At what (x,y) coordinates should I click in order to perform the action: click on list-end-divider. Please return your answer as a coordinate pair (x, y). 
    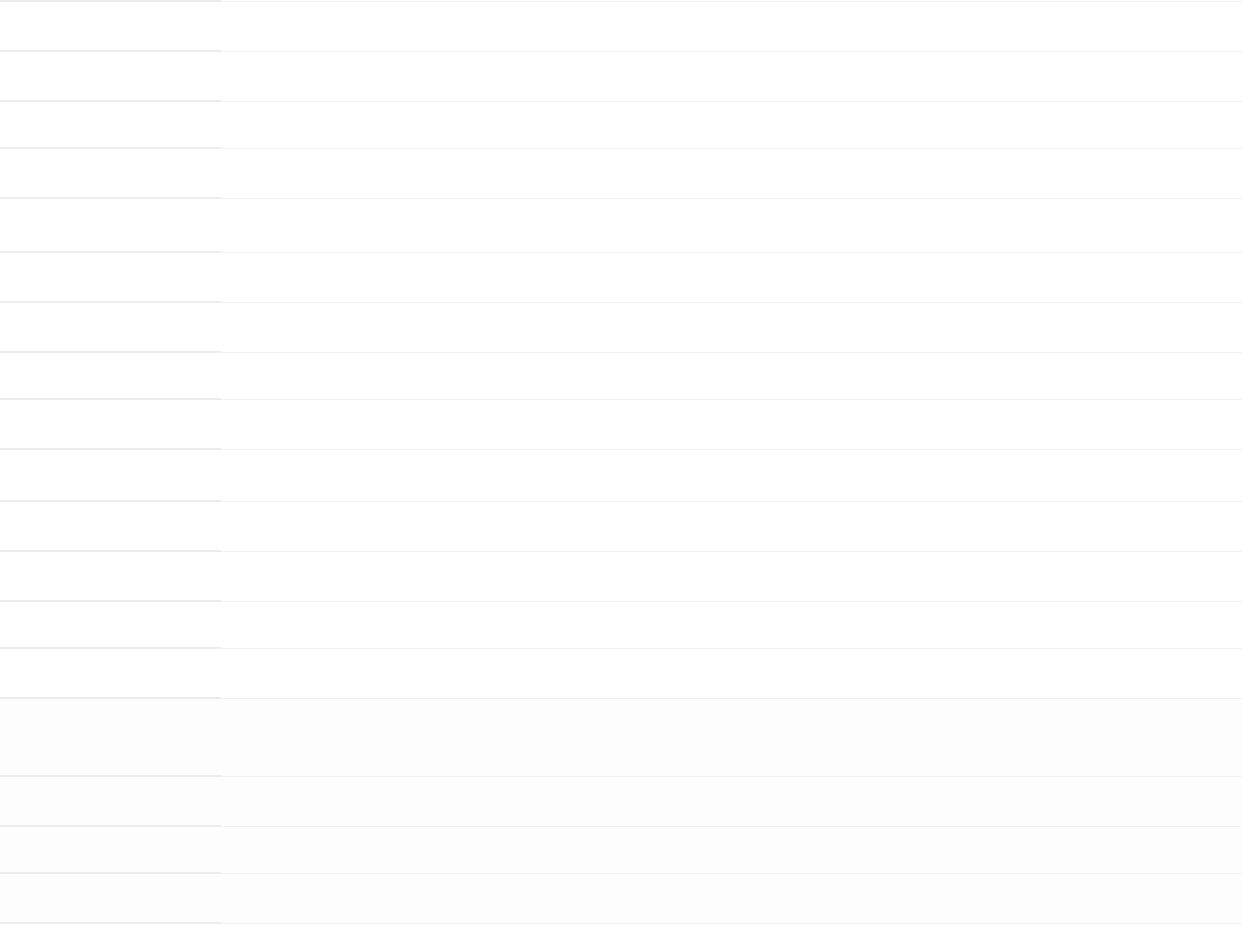
    Looking at the image, I should click on (621, 924).